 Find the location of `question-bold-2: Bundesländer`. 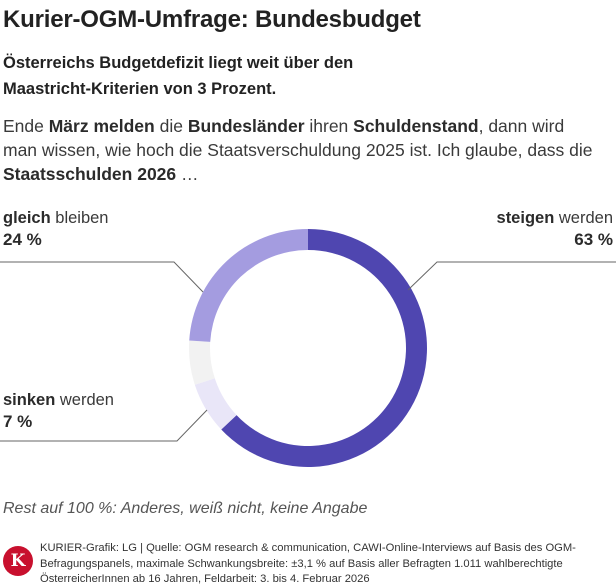

question-bold-2: Bundesländer is located at coordinates (246, 126).